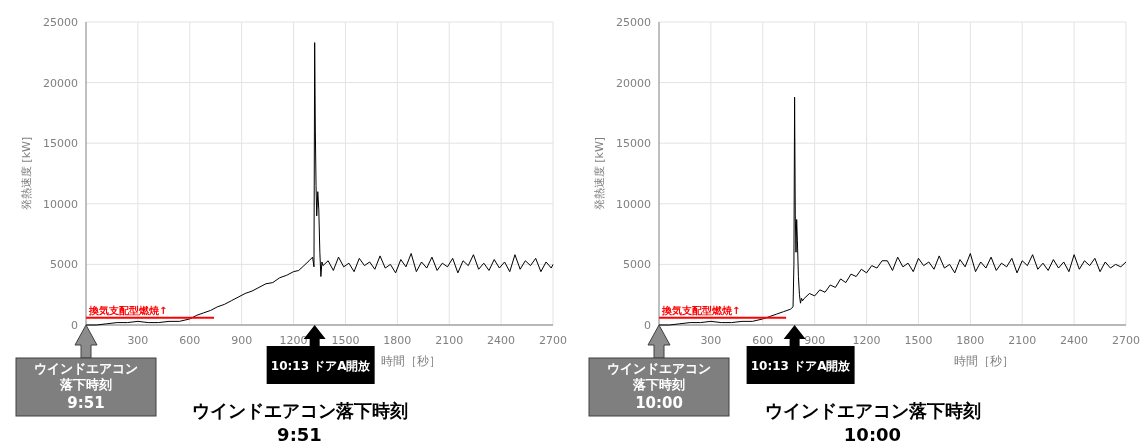  What do you see at coordinates (659, 386) in the screenshot?
I see `annotation: ウインドエアコン落下時刻 10:00` at bounding box center [659, 386].